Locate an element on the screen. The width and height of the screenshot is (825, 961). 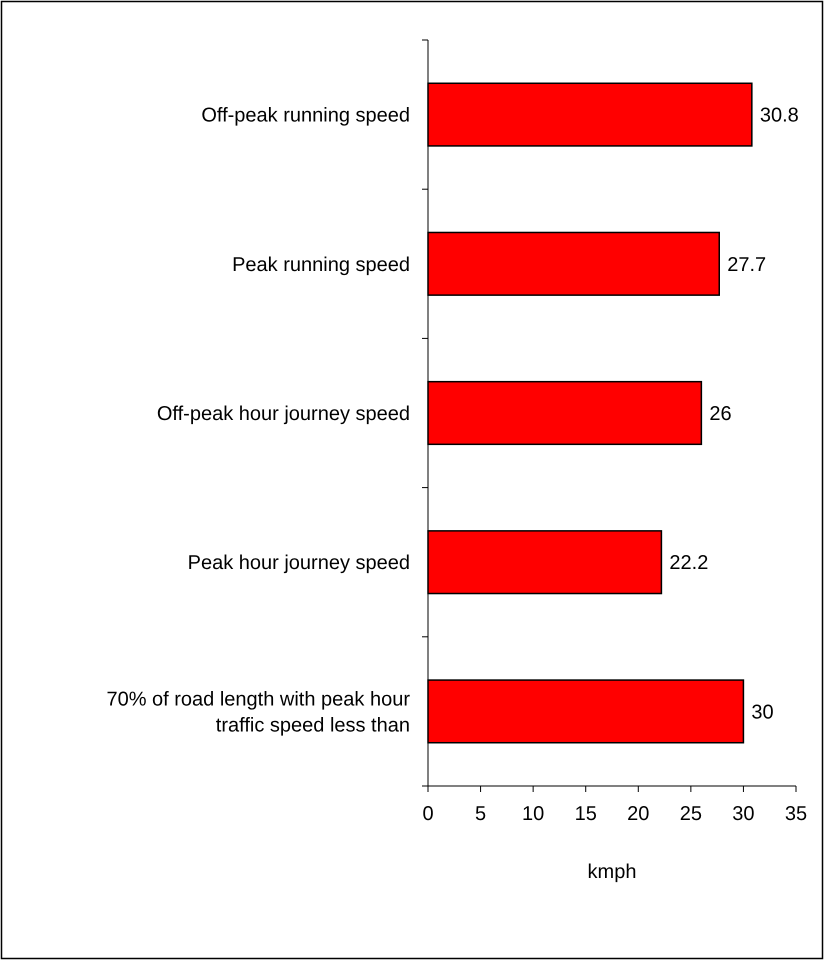
x-tick-label: 35 is located at coordinates (796, 814).